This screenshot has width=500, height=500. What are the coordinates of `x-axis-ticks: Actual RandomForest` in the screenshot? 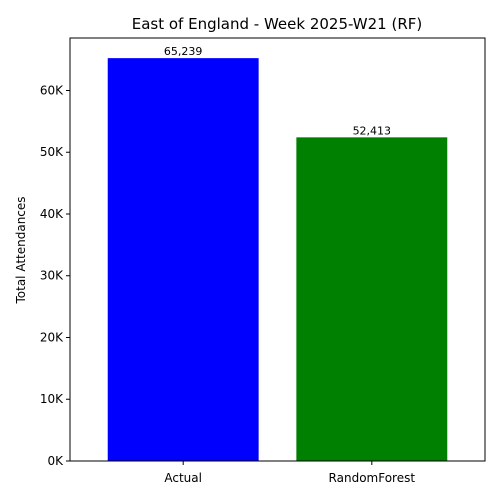 It's located at (289, 473).